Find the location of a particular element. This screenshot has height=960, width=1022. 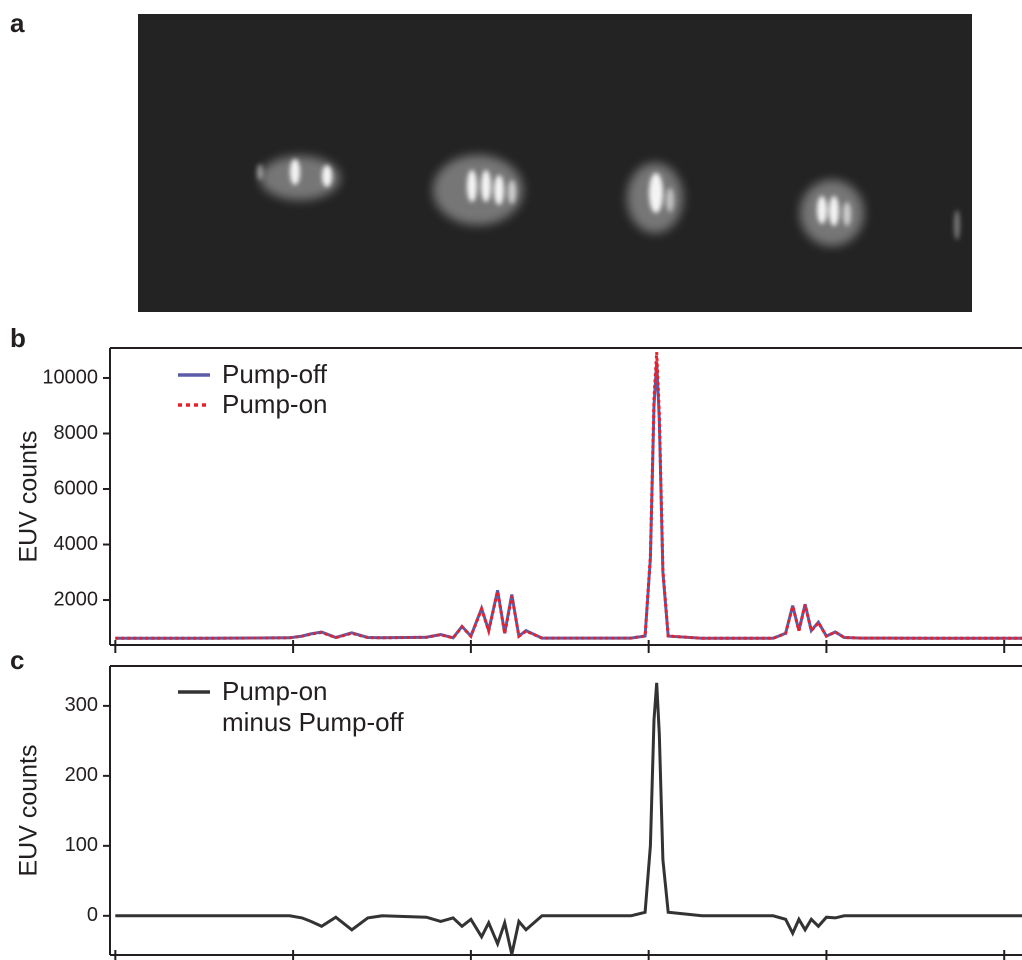

y-tick-label: 0 is located at coordinates (92, 915).